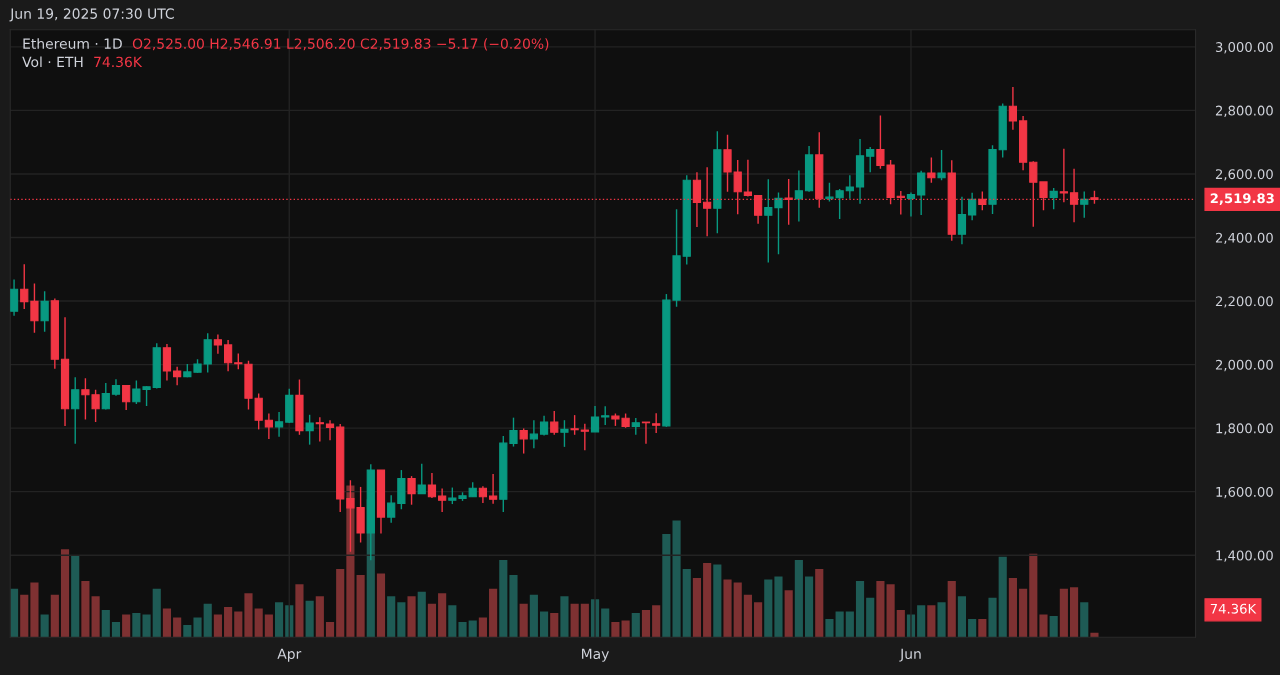  Describe the element at coordinates (1242, 199) in the screenshot. I see `ref-line-label: 2,519.83` at that location.